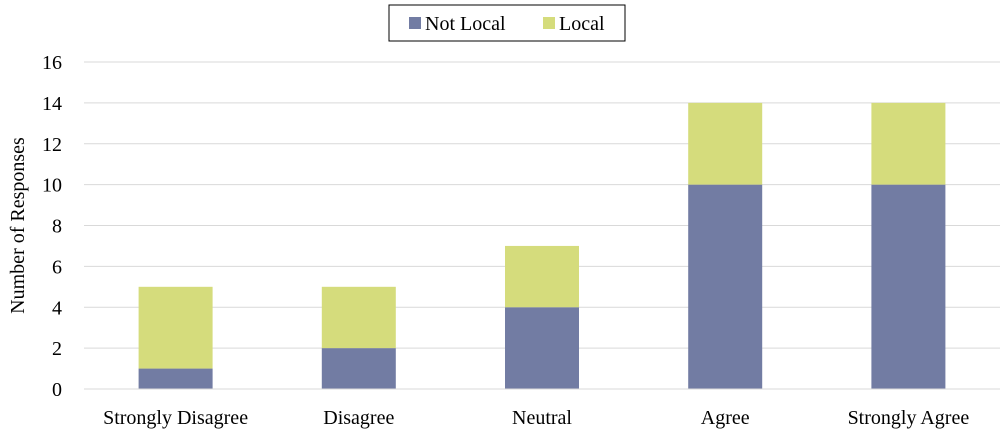 The image size is (1006, 440). I want to click on legend-label-not-local: Not Local, so click(465, 24).